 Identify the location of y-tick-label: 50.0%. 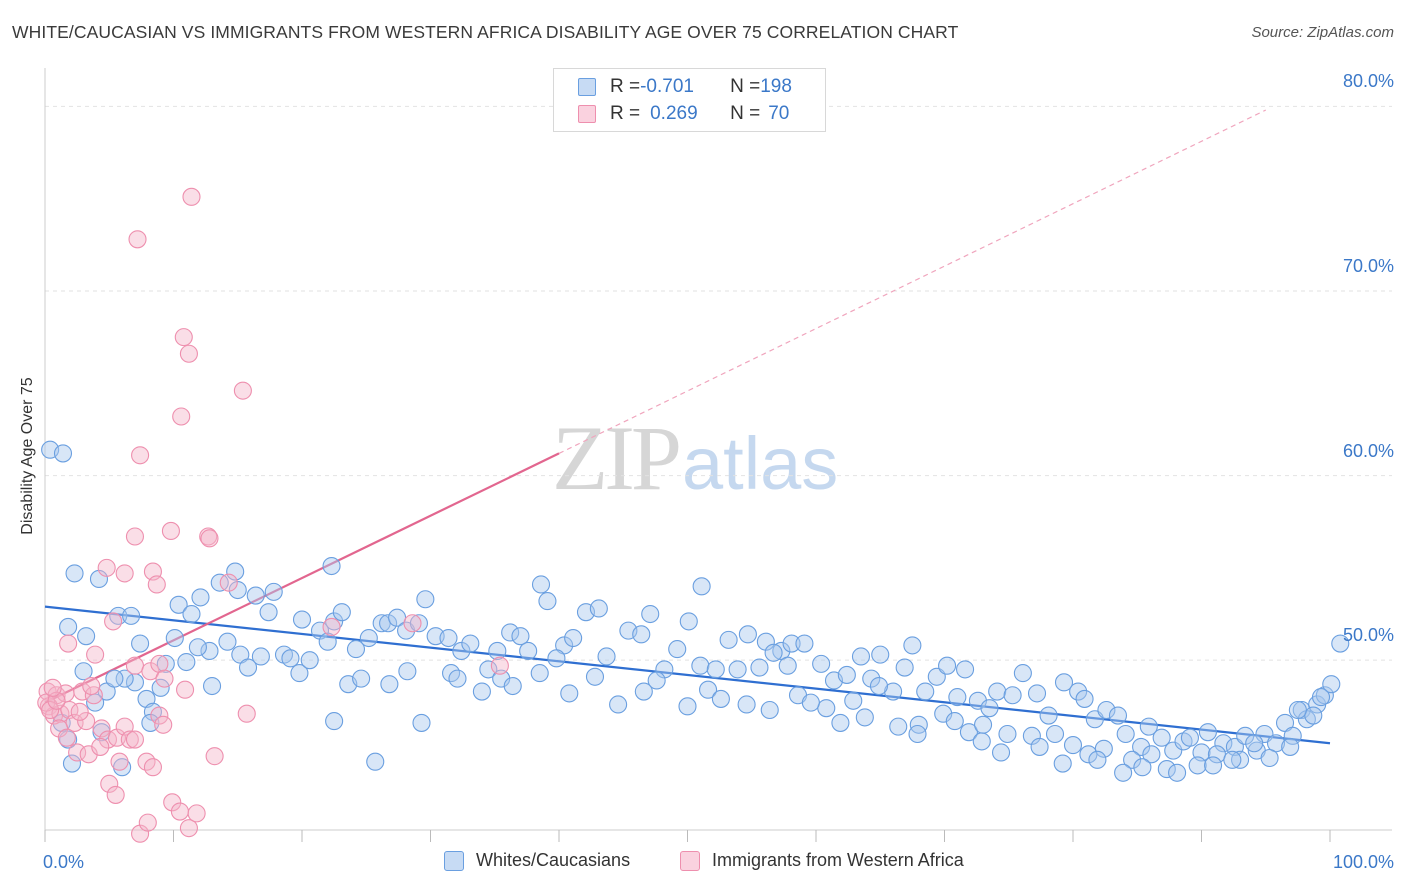
(1368, 635).